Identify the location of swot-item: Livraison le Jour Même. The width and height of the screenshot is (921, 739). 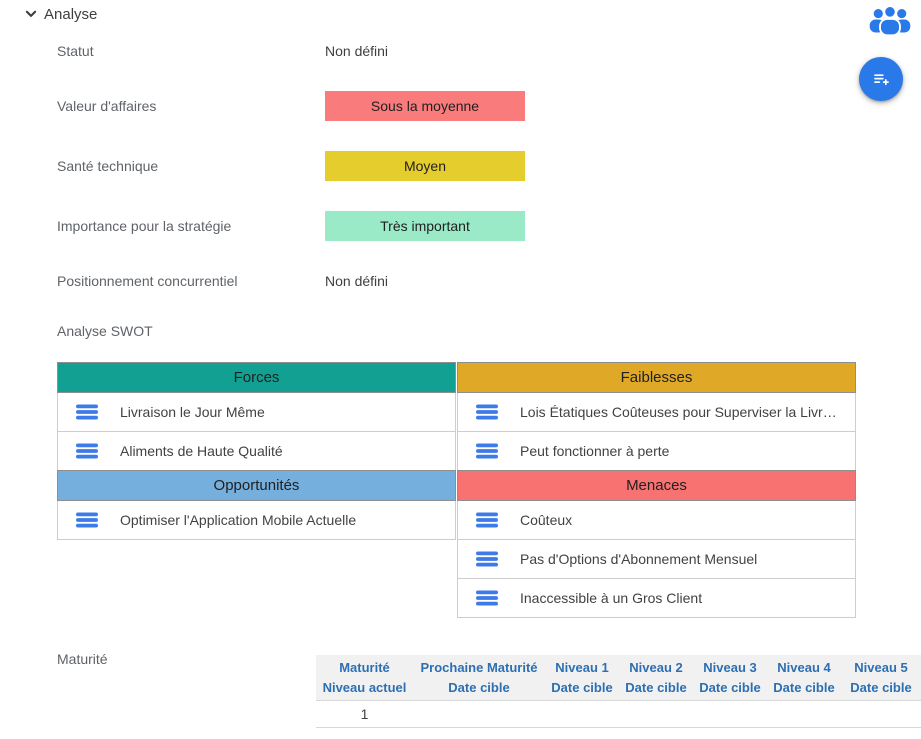
(256, 412).